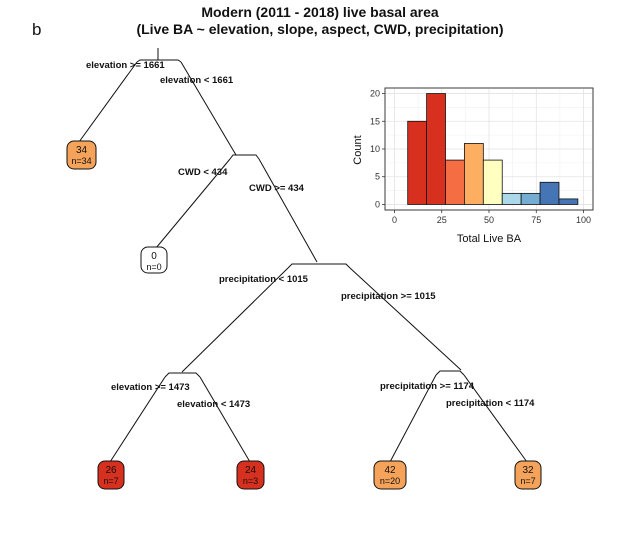 Image resolution: width=637 pixels, height=553 pixels. Describe the element at coordinates (82, 150) in the screenshot. I see `leaf-value: 34` at that location.